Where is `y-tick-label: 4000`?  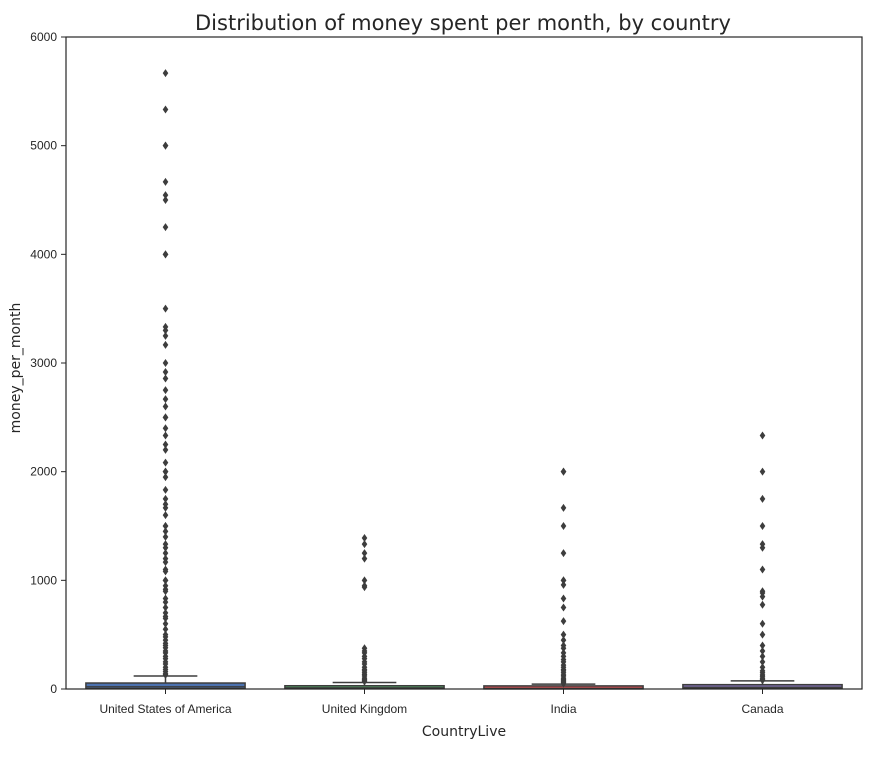
y-tick-label: 4000 is located at coordinates (43, 254).